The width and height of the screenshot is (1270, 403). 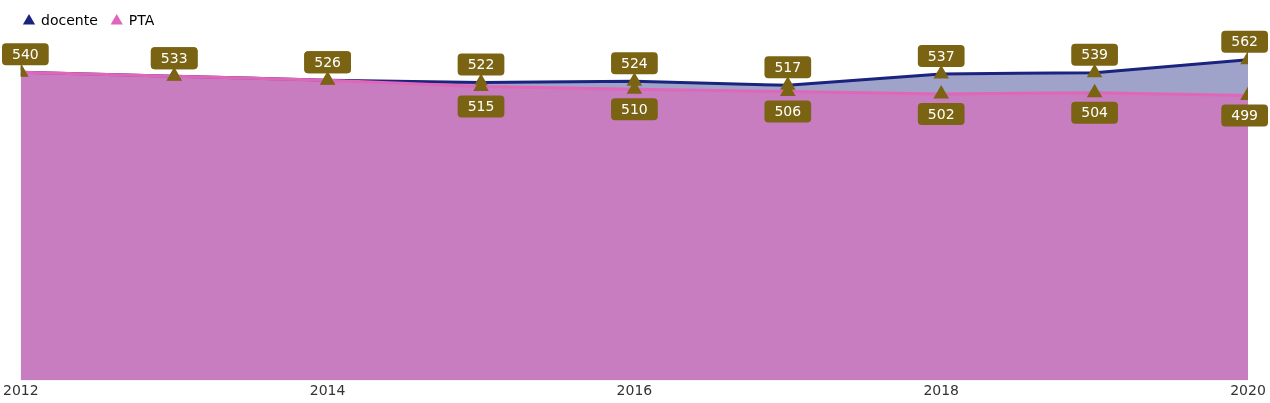 What do you see at coordinates (174, 57) in the screenshot?
I see `data-label: 533` at bounding box center [174, 57].